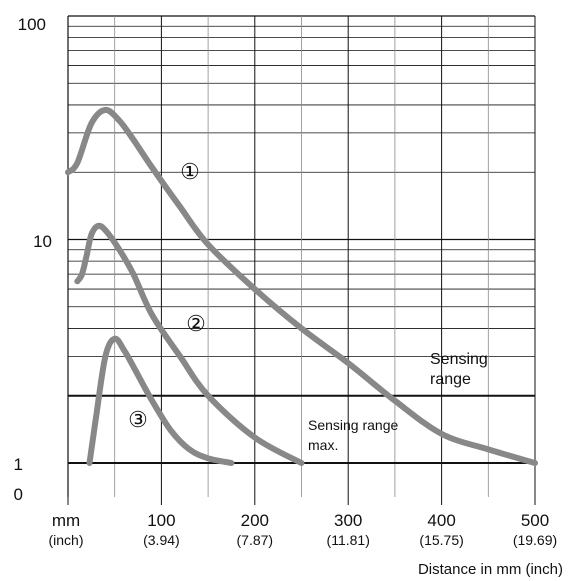 The image size is (574, 581). Describe the element at coordinates (66, 520) in the screenshot. I see `x-tick-label: mm` at that location.